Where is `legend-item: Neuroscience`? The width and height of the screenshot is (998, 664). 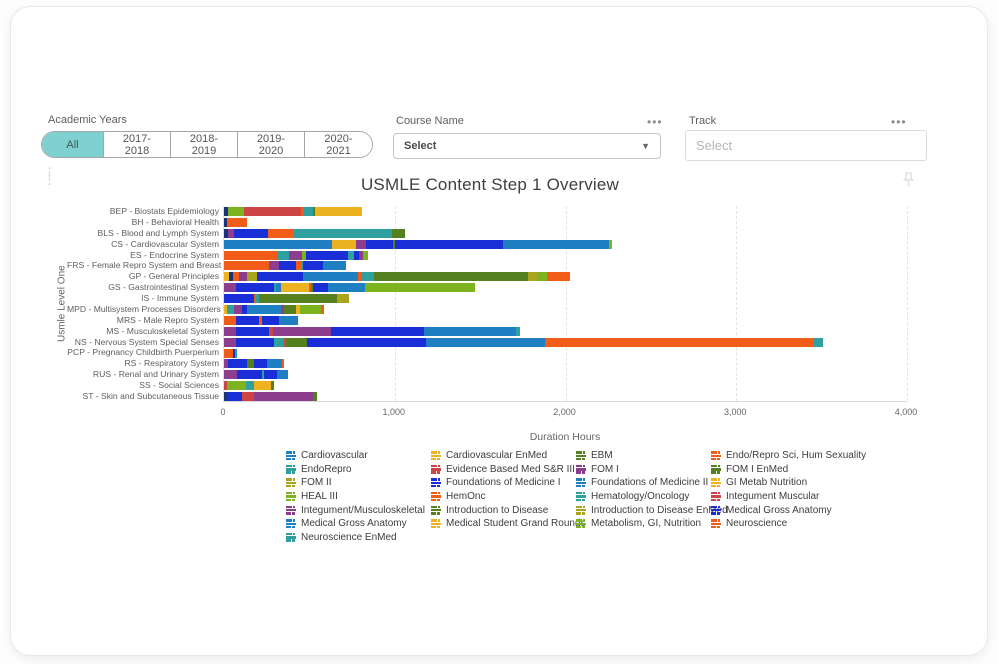 legend-item: Neuroscience is located at coordinates (788, 524).